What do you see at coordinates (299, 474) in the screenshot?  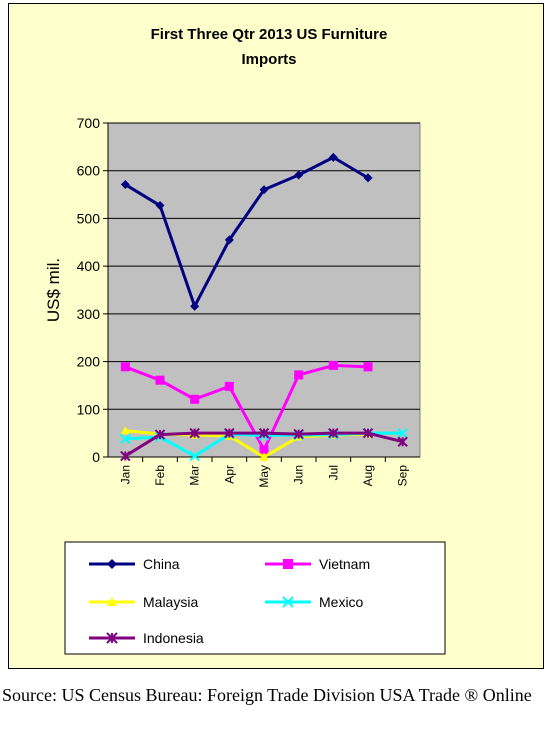 I see `x-tick-label: Jun` at bounding box center [299, 474].